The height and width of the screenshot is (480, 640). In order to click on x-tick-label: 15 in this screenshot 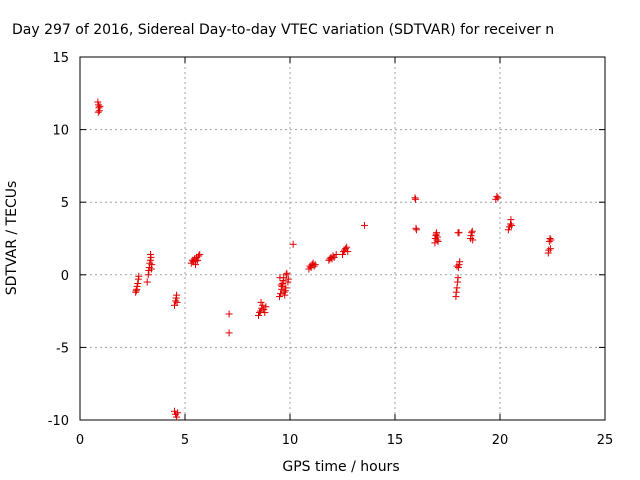, I will do `click(395, 440)`.